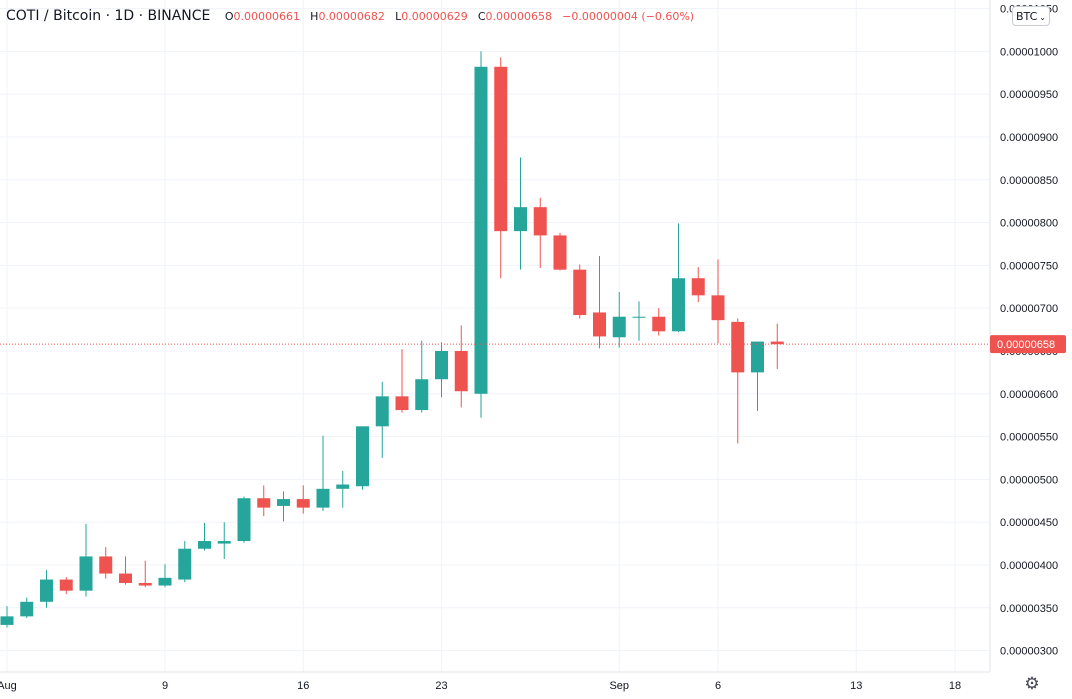 The height and width of the screenshot is (699, 1072). I want to click on y-tick-label: 0.00000700, so click(1029, 309).